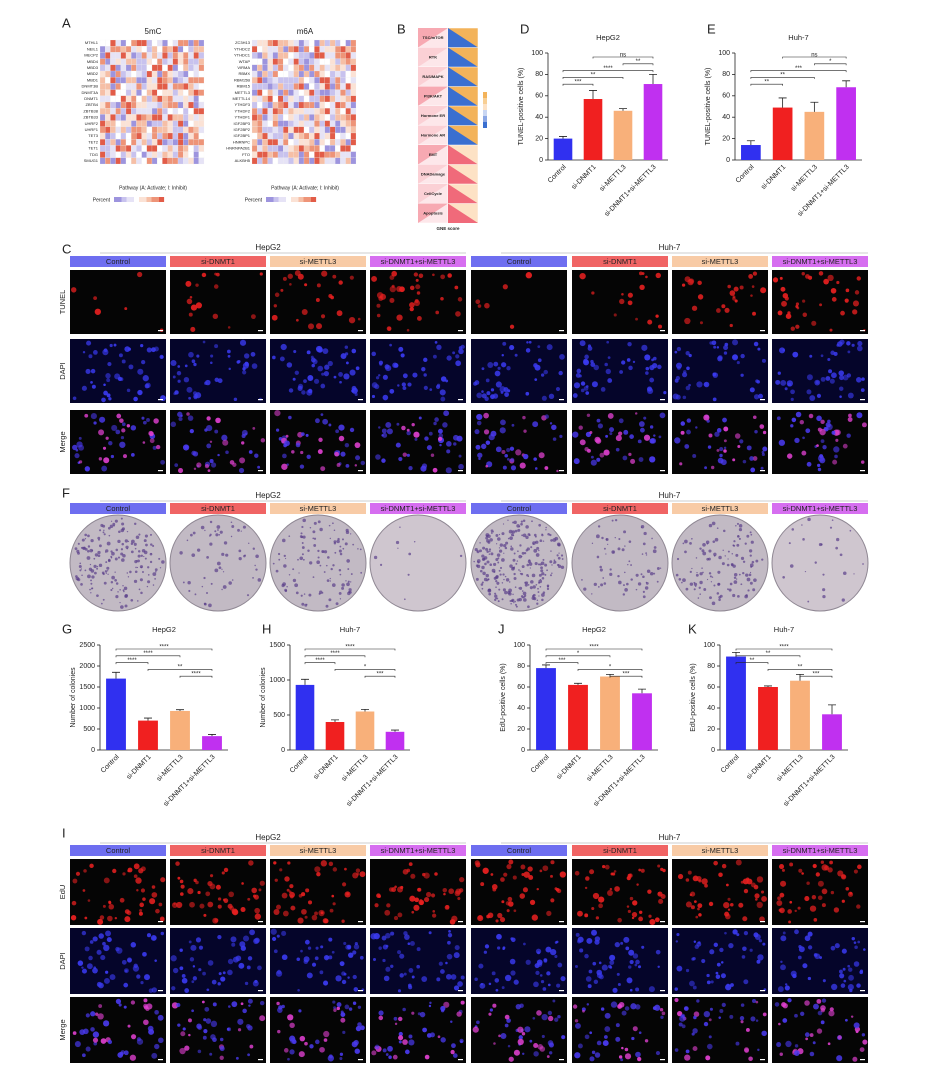 Image resolution: width=942 pixels, height=1088 pixels. Describe the element at coordinates (93, 73) in the screenshot. I see `heatmap-row-label: MBD2` at that location.